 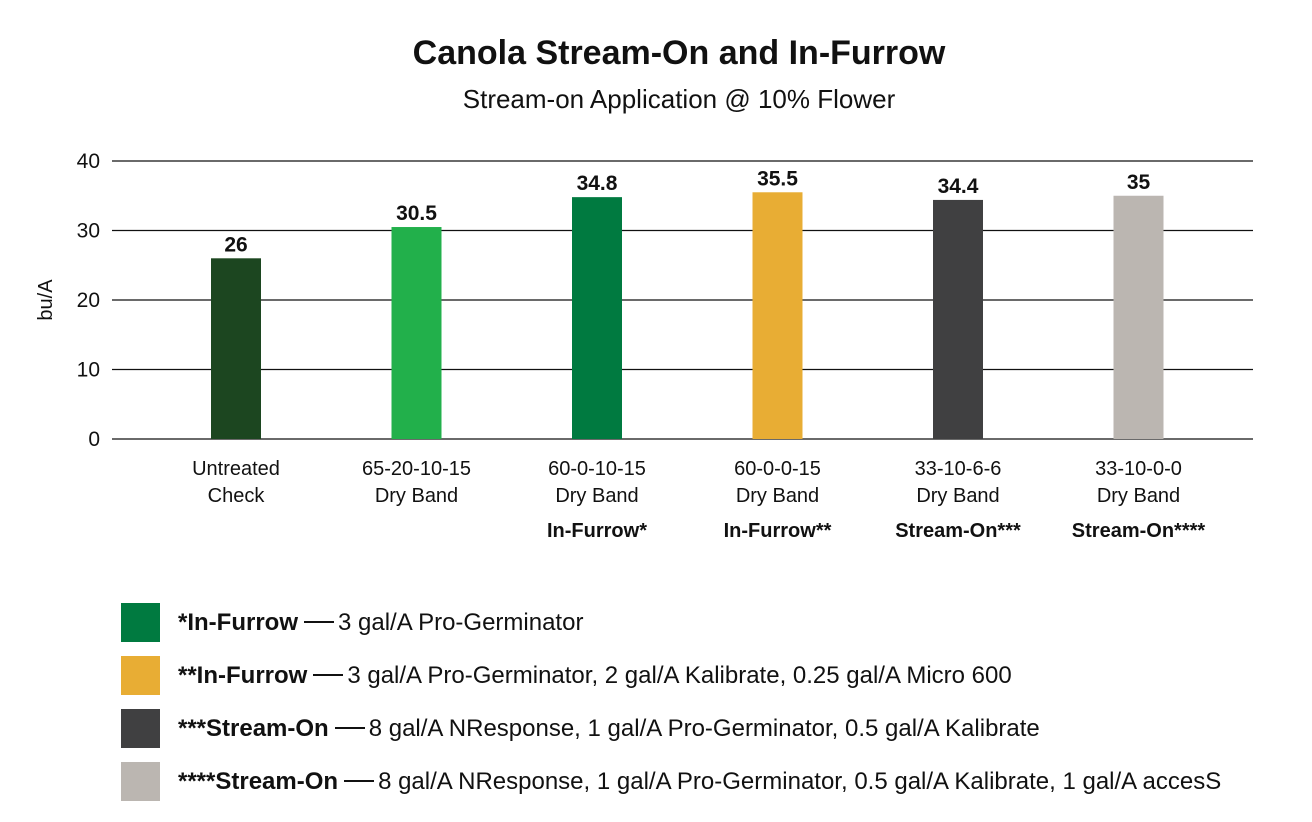 What do you see at coordinates (958, 186) in the screenshot?
I see `data-label: 34.4` at bounding box center [958, 186].